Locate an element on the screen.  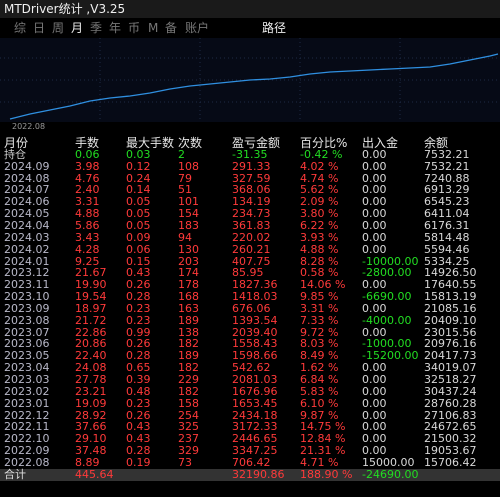
cell: 2023.11 is located at coordinates (27, 285).